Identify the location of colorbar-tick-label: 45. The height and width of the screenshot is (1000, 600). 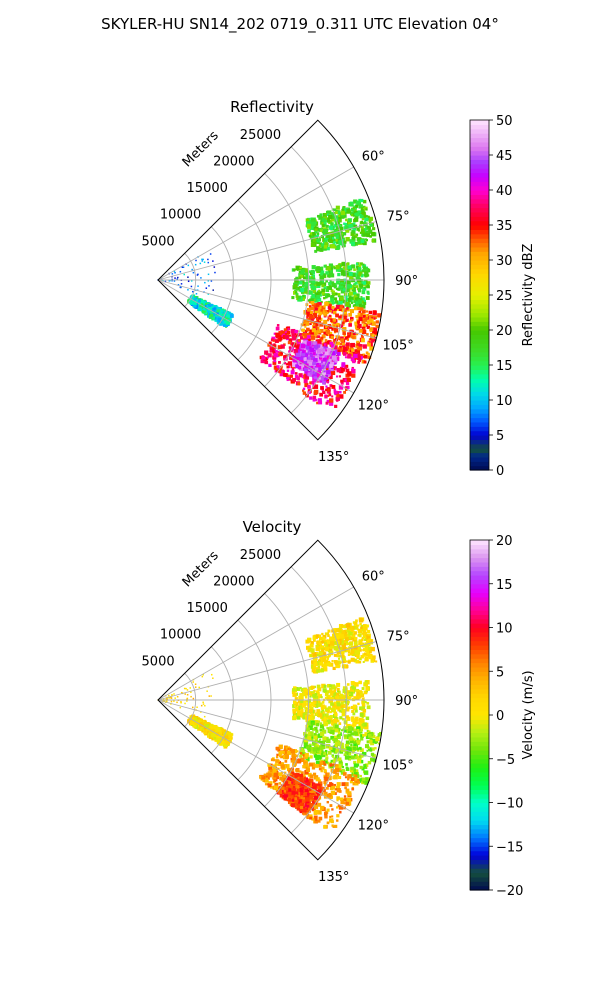
(504, 156).